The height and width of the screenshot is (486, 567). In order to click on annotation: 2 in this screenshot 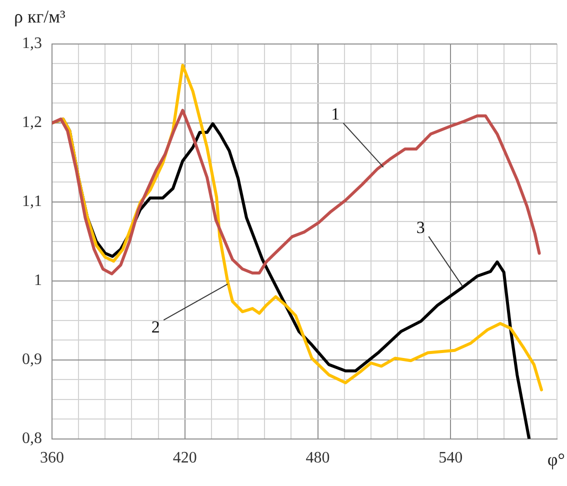, I will do `click(155, 327)`.